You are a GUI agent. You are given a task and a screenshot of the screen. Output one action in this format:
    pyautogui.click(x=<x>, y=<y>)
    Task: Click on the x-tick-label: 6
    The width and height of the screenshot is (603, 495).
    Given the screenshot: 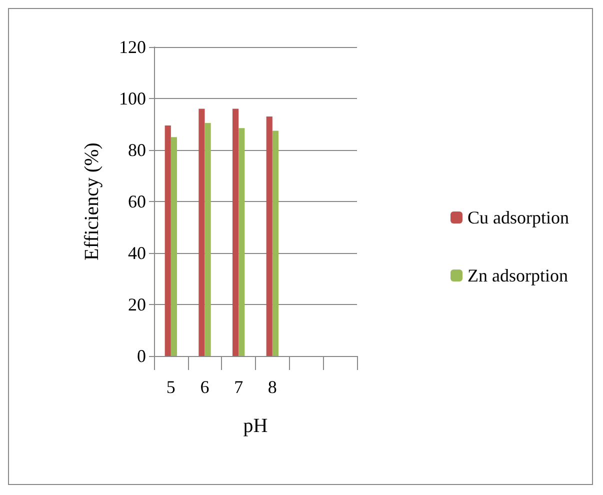 What is the action you would take?
    pyautogui.click(x=205, y=387)
    